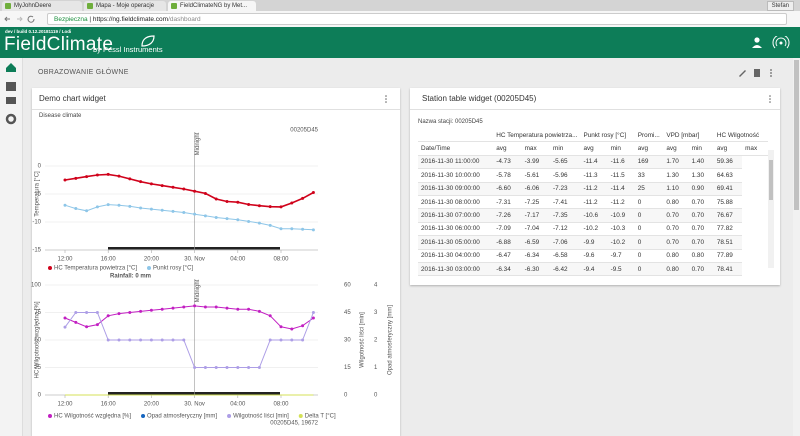  What do you see at coordinates (728, 242) in the screenshot?
I see `table-cell: 78.51` at bounding box center [728, 242].